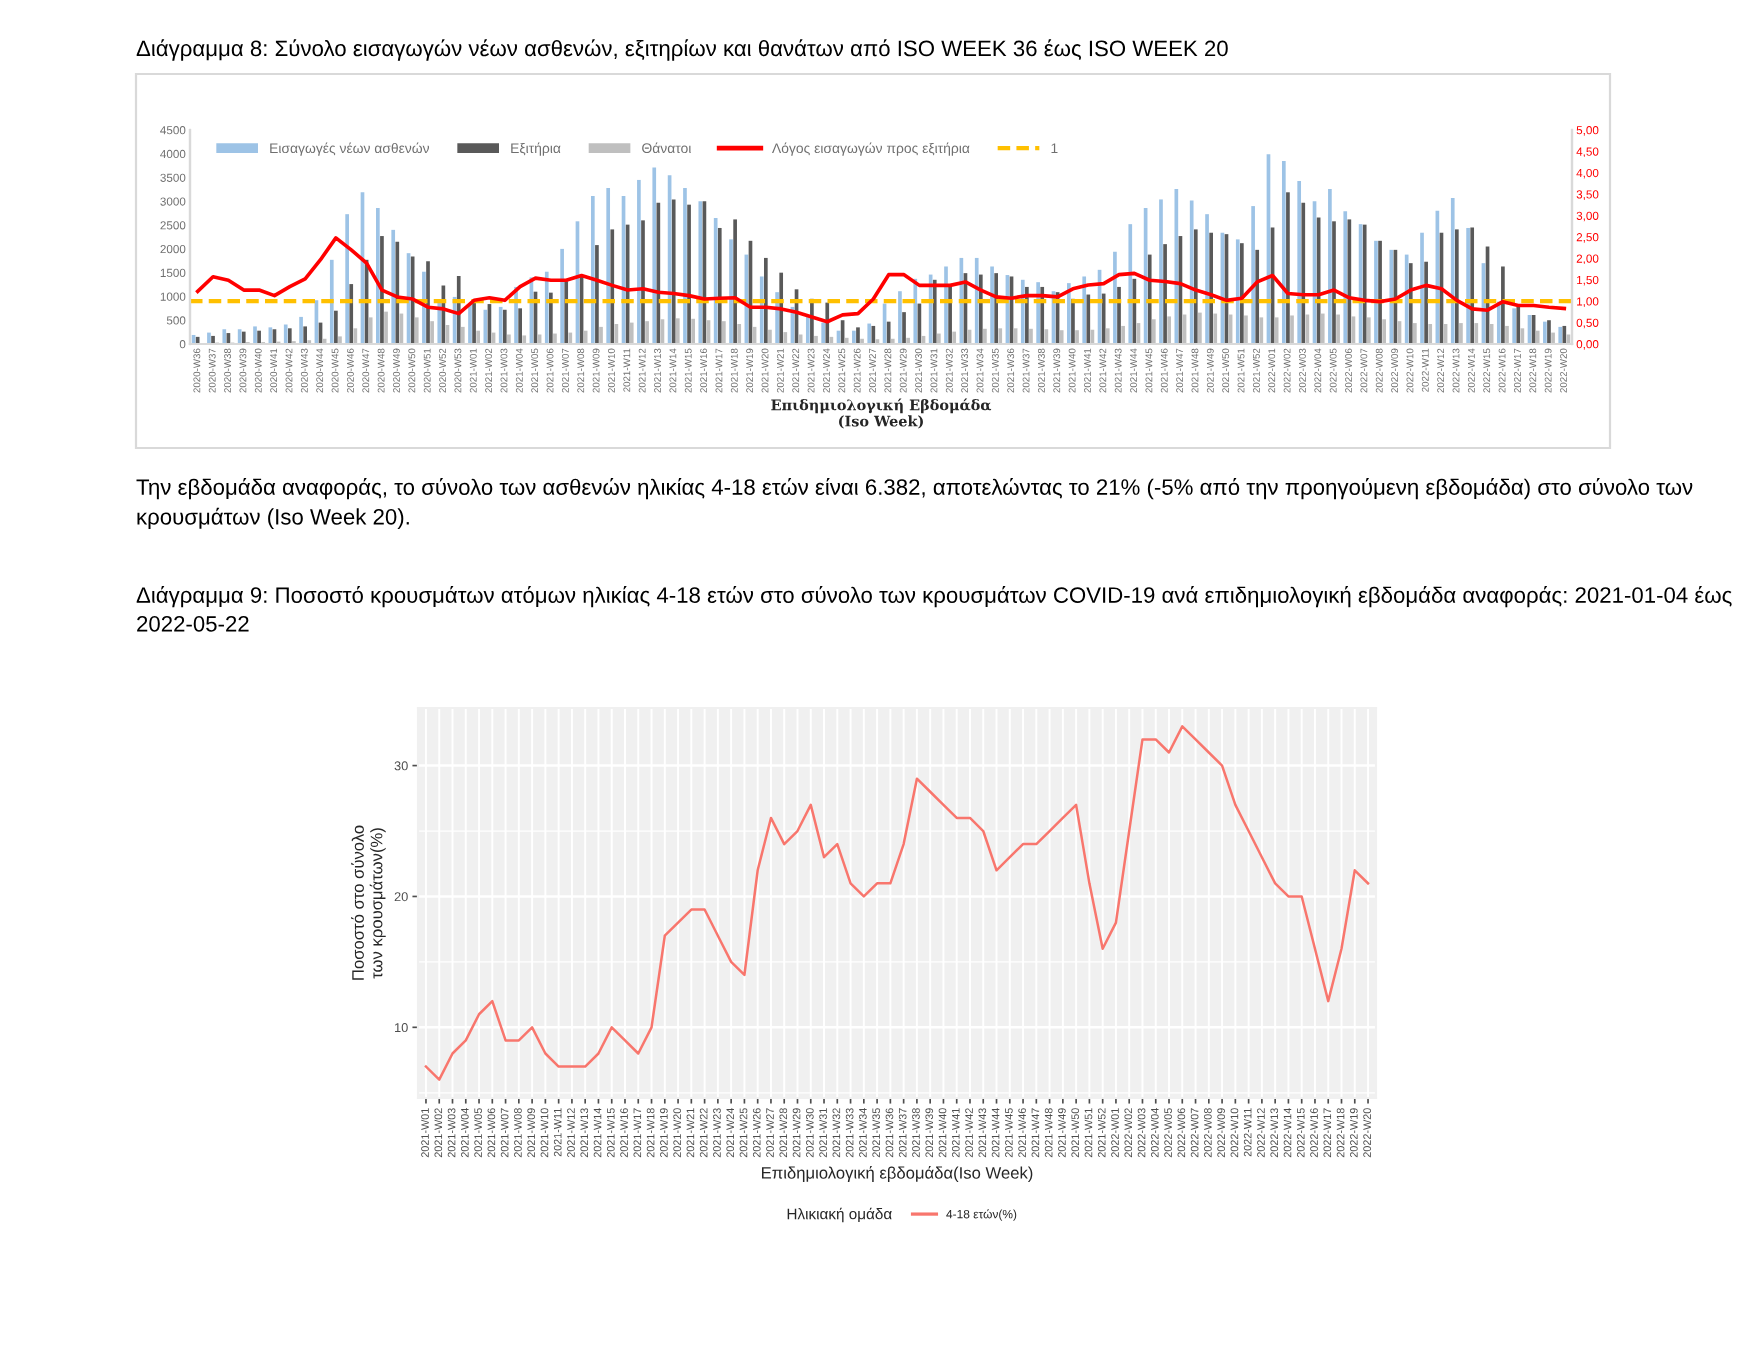  I want to click on y-axis-title: Ποσοστό στο σύνολο των κρουσμάτων(%), so click(368, 902).